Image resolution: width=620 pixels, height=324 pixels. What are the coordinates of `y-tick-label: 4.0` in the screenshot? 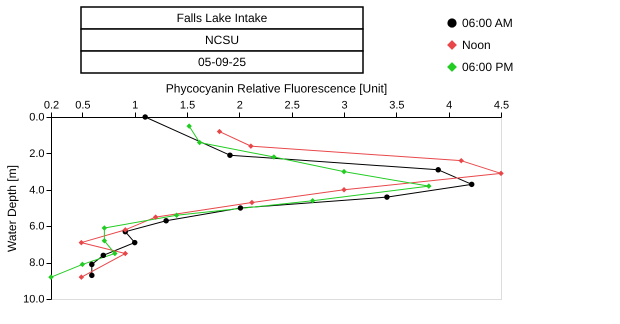 It's located at (36, 190).